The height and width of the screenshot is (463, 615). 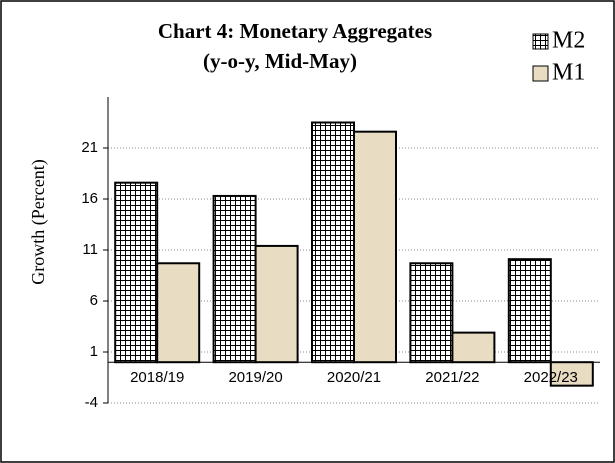 What do you see at coordinates (568, 41) in the screenshot?
I see `legend-label: M2` at bounding box center [568, 41].